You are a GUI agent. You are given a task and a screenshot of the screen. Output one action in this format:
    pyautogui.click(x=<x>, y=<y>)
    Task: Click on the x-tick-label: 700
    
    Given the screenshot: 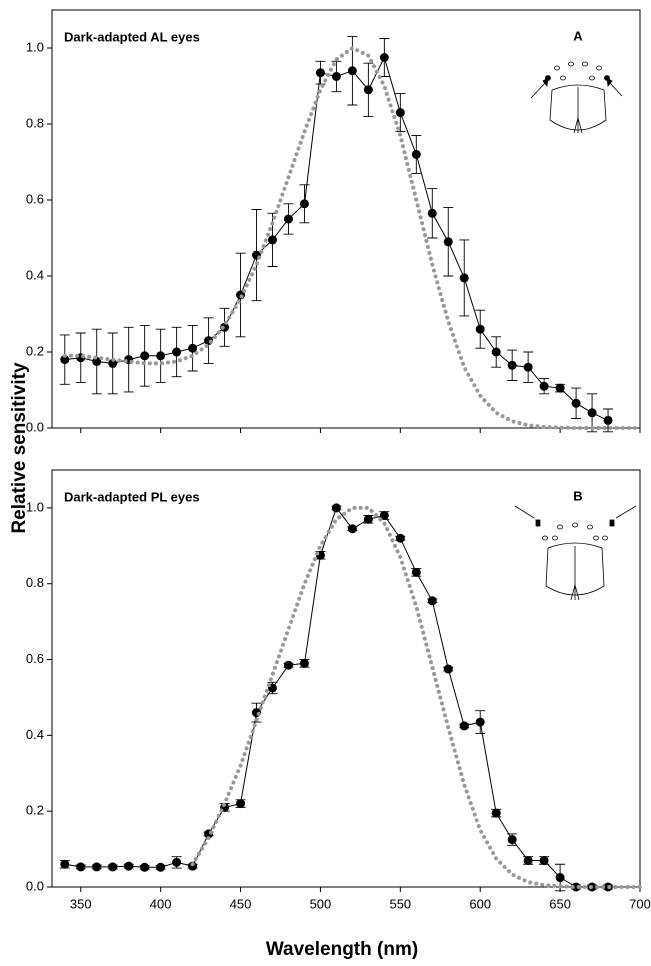 What is the action you would take?
    pyautogui.click(x=640, y=903)
    